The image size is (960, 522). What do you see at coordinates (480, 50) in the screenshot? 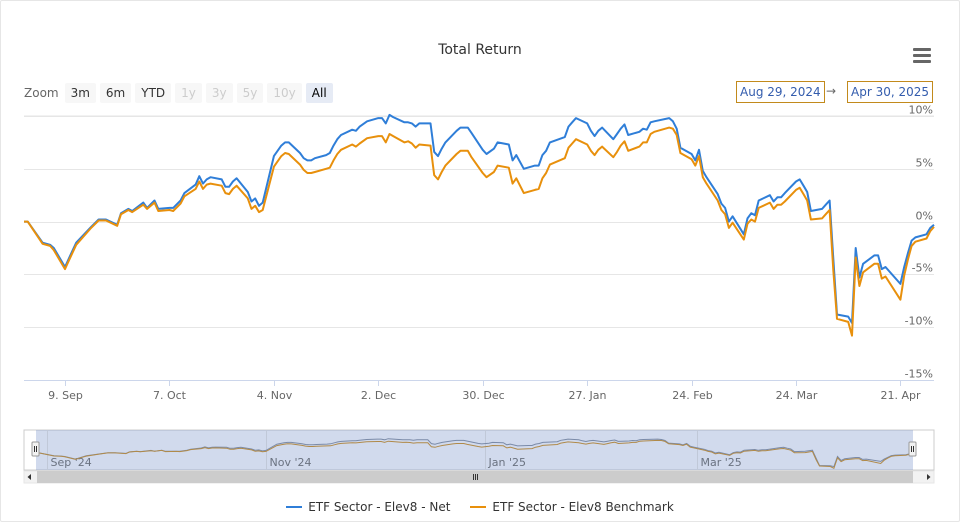
I see `chart-title: Total Return` at bounding box center [480, 50].